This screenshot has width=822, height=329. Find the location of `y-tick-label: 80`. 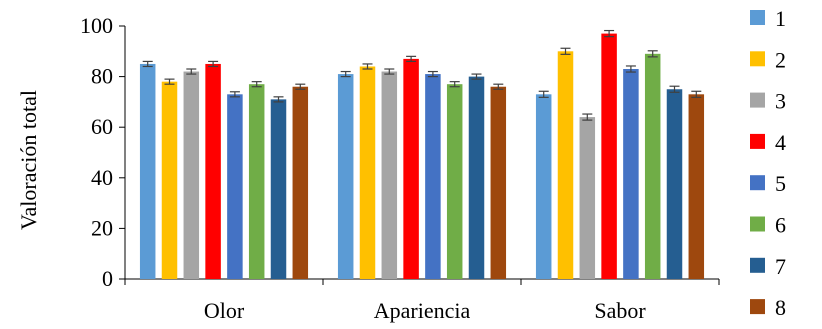

y-tick-label: 80 is located at coordinates (102, 76).